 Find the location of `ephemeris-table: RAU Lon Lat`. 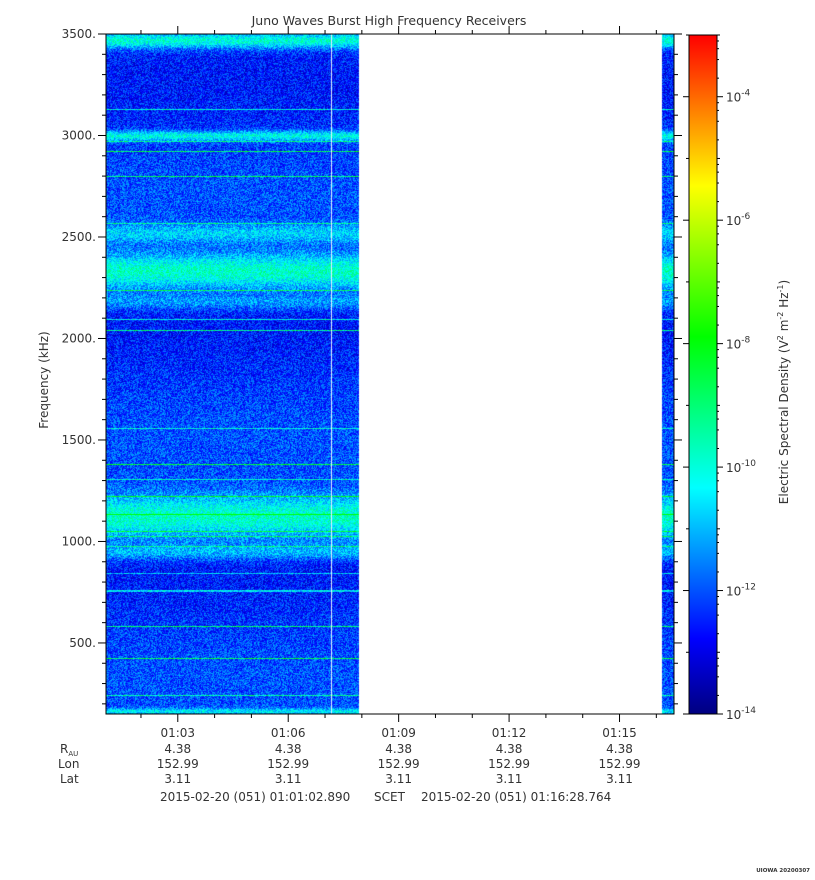

ephemeris-table: RAU Lon Lat is located at coordinates (68, 764).